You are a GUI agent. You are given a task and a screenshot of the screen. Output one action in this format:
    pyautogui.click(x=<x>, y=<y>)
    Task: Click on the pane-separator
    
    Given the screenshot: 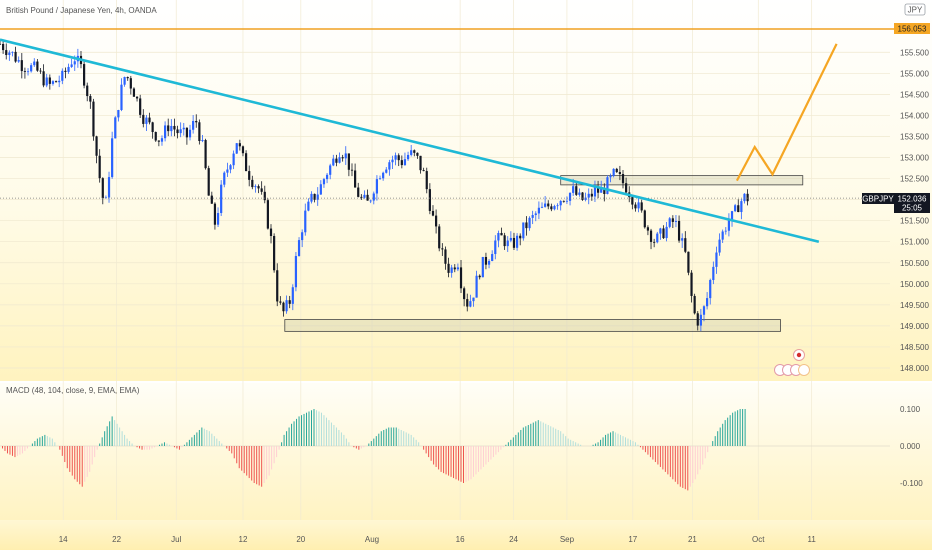 What is the action you would take?
    pyautogui.click(x=466, y=382)
    